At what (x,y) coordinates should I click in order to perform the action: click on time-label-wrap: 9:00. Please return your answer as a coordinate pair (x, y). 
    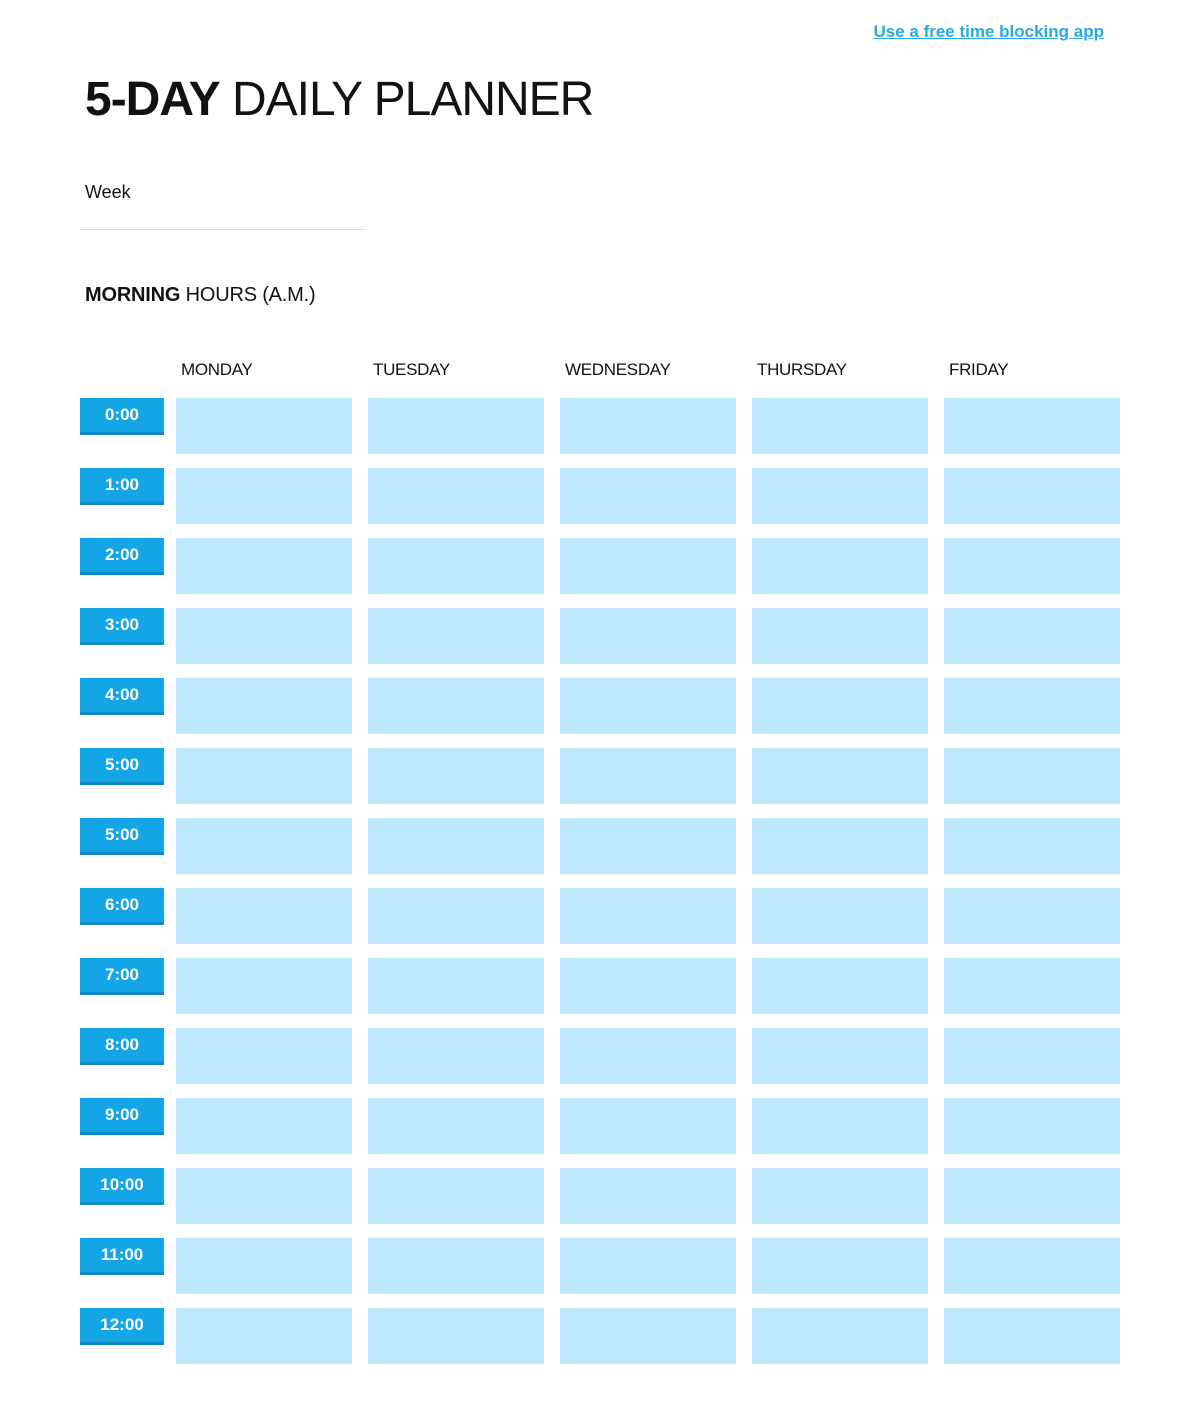
    Looking at the image, I should click on (128, 1116).